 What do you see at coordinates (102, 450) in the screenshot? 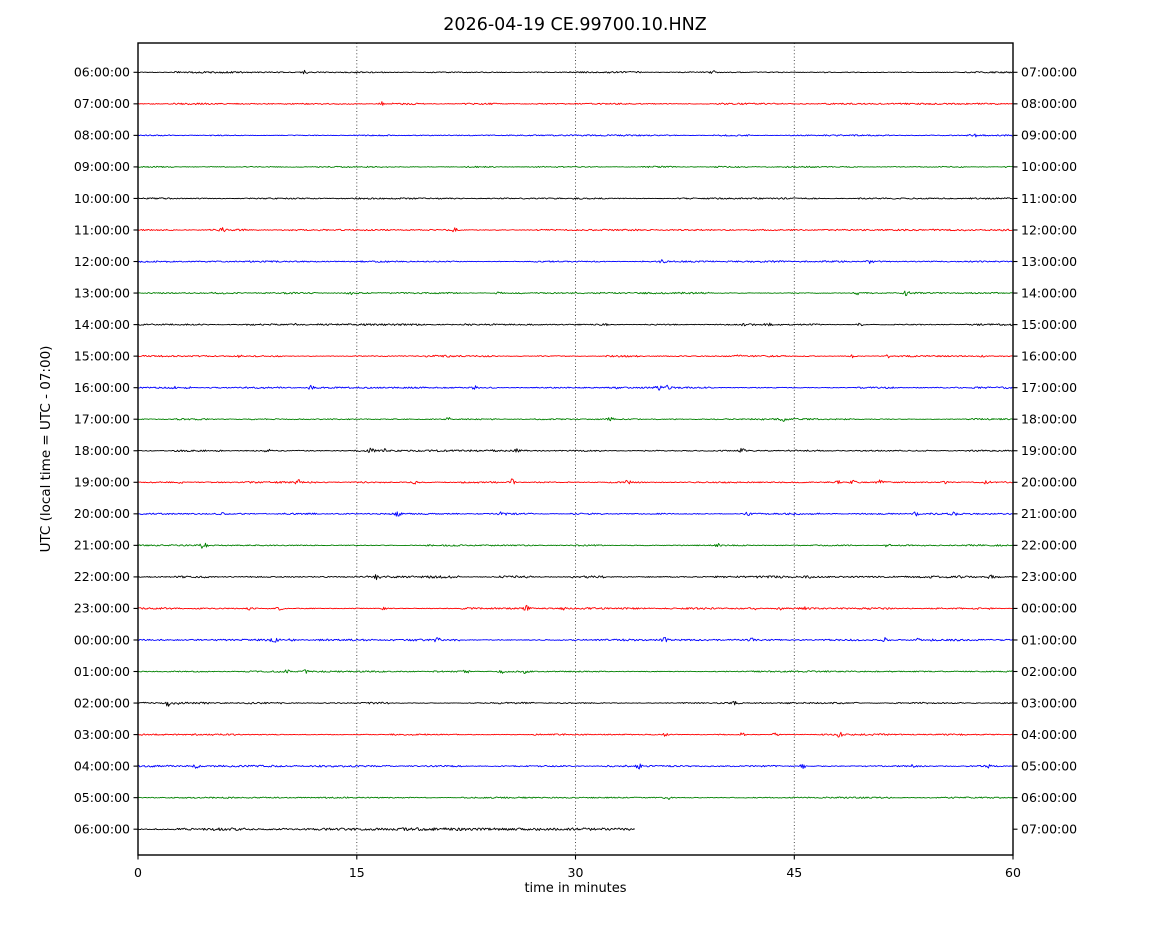
I see `y-tick-label-utc: 18:00:00` at bounding box center [102, 450].